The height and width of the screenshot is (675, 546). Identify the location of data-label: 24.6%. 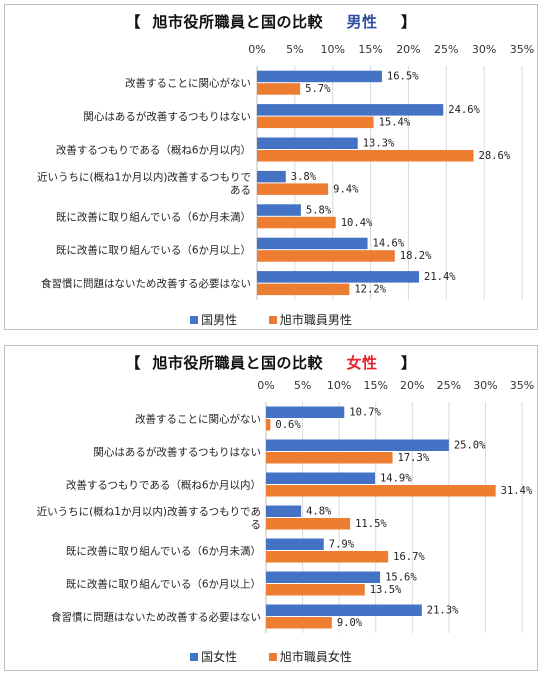
(464, 110).